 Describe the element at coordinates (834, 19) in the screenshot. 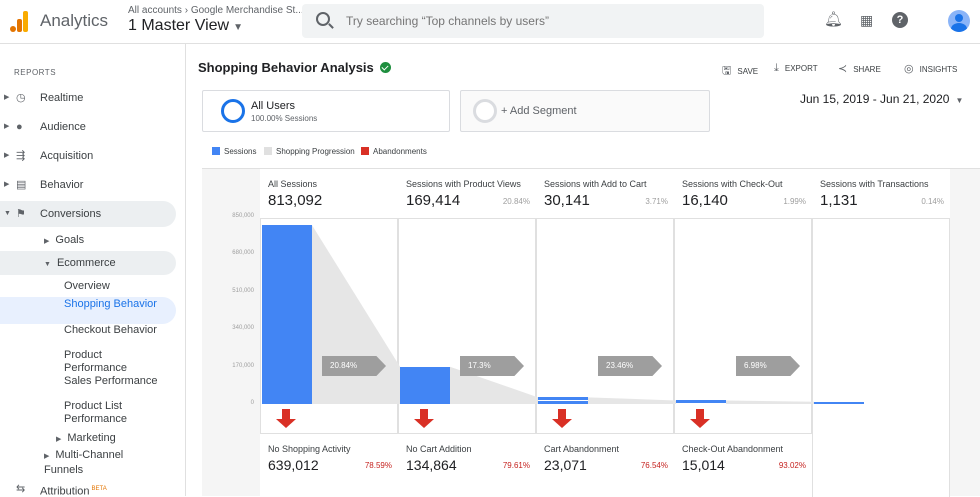

I see `bell-icon: 🔔︎` at that location.